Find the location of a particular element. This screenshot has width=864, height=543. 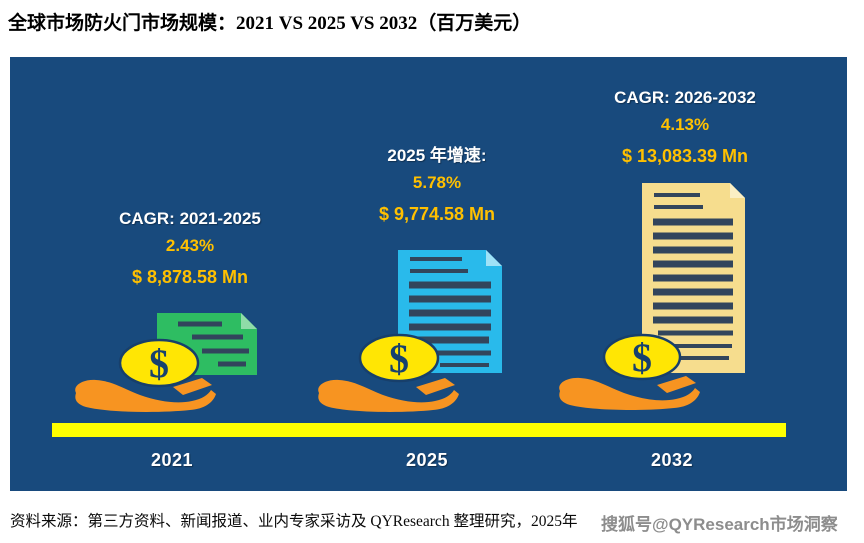

cagr-label-2032: CAGR: 2026-2032 is located at coordinates (685, 97).